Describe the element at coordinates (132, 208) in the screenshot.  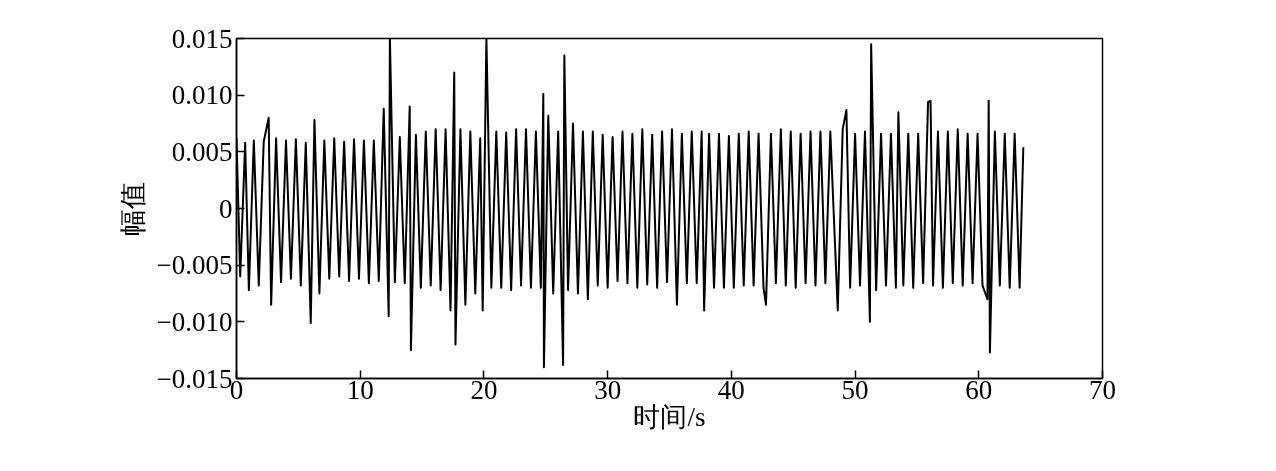
I see `y-axis-title: 幅值` at that location.